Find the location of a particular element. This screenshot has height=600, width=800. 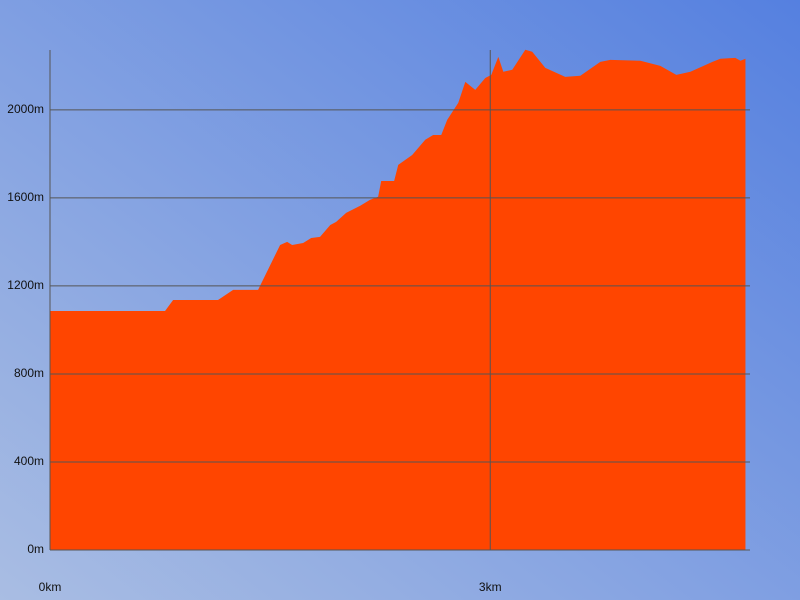

y-tick-label: 400m is located at coordinates (29, 461).